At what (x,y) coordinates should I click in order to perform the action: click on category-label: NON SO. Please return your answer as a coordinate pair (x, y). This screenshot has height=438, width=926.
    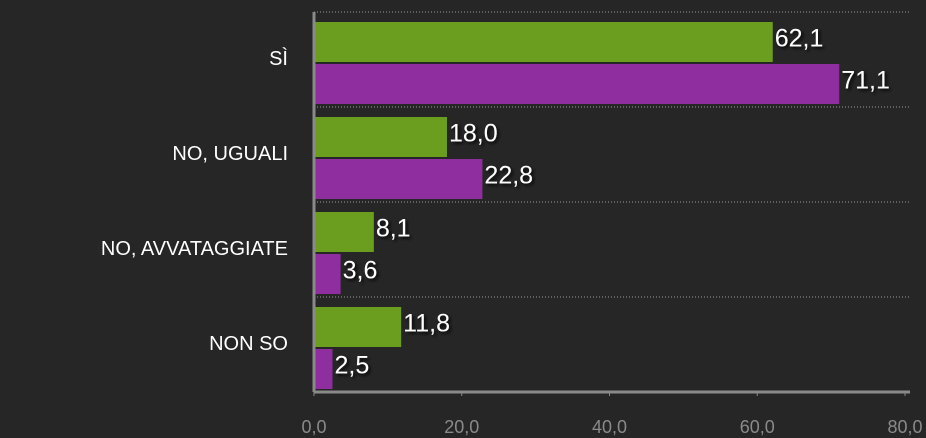
    Looking at the image, I should click on (248, 344).